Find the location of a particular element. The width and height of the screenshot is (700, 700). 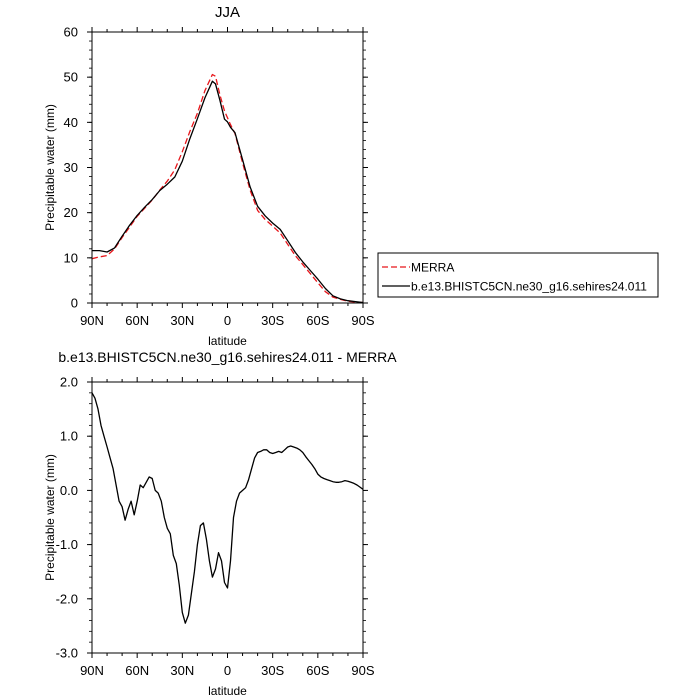

y-tick-label: 30 is located at coordinates (71, 167).